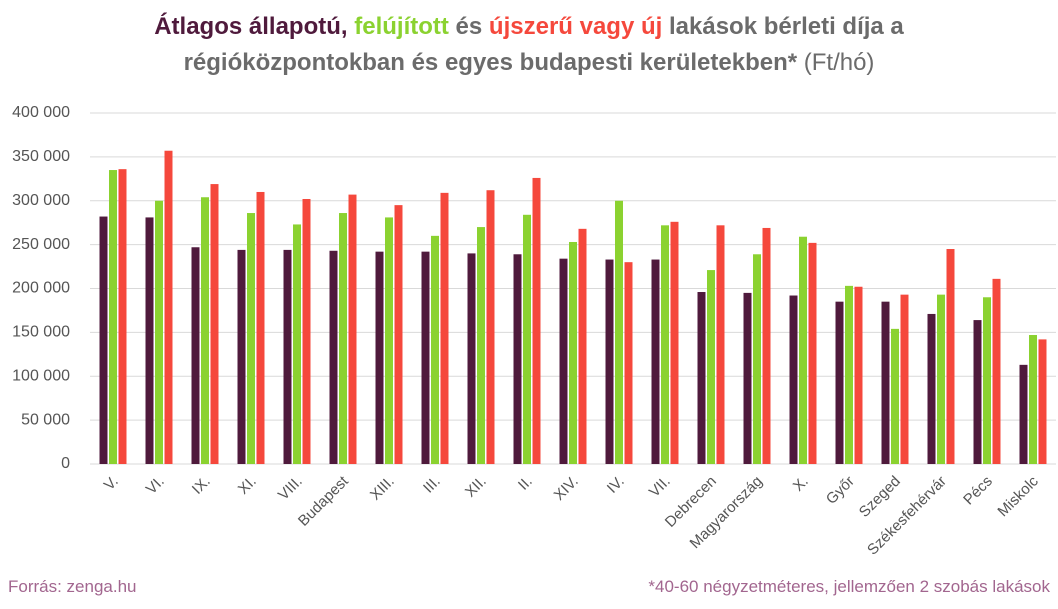  I want to click on title-part: Átlagos állapotú, so click(247, 26).